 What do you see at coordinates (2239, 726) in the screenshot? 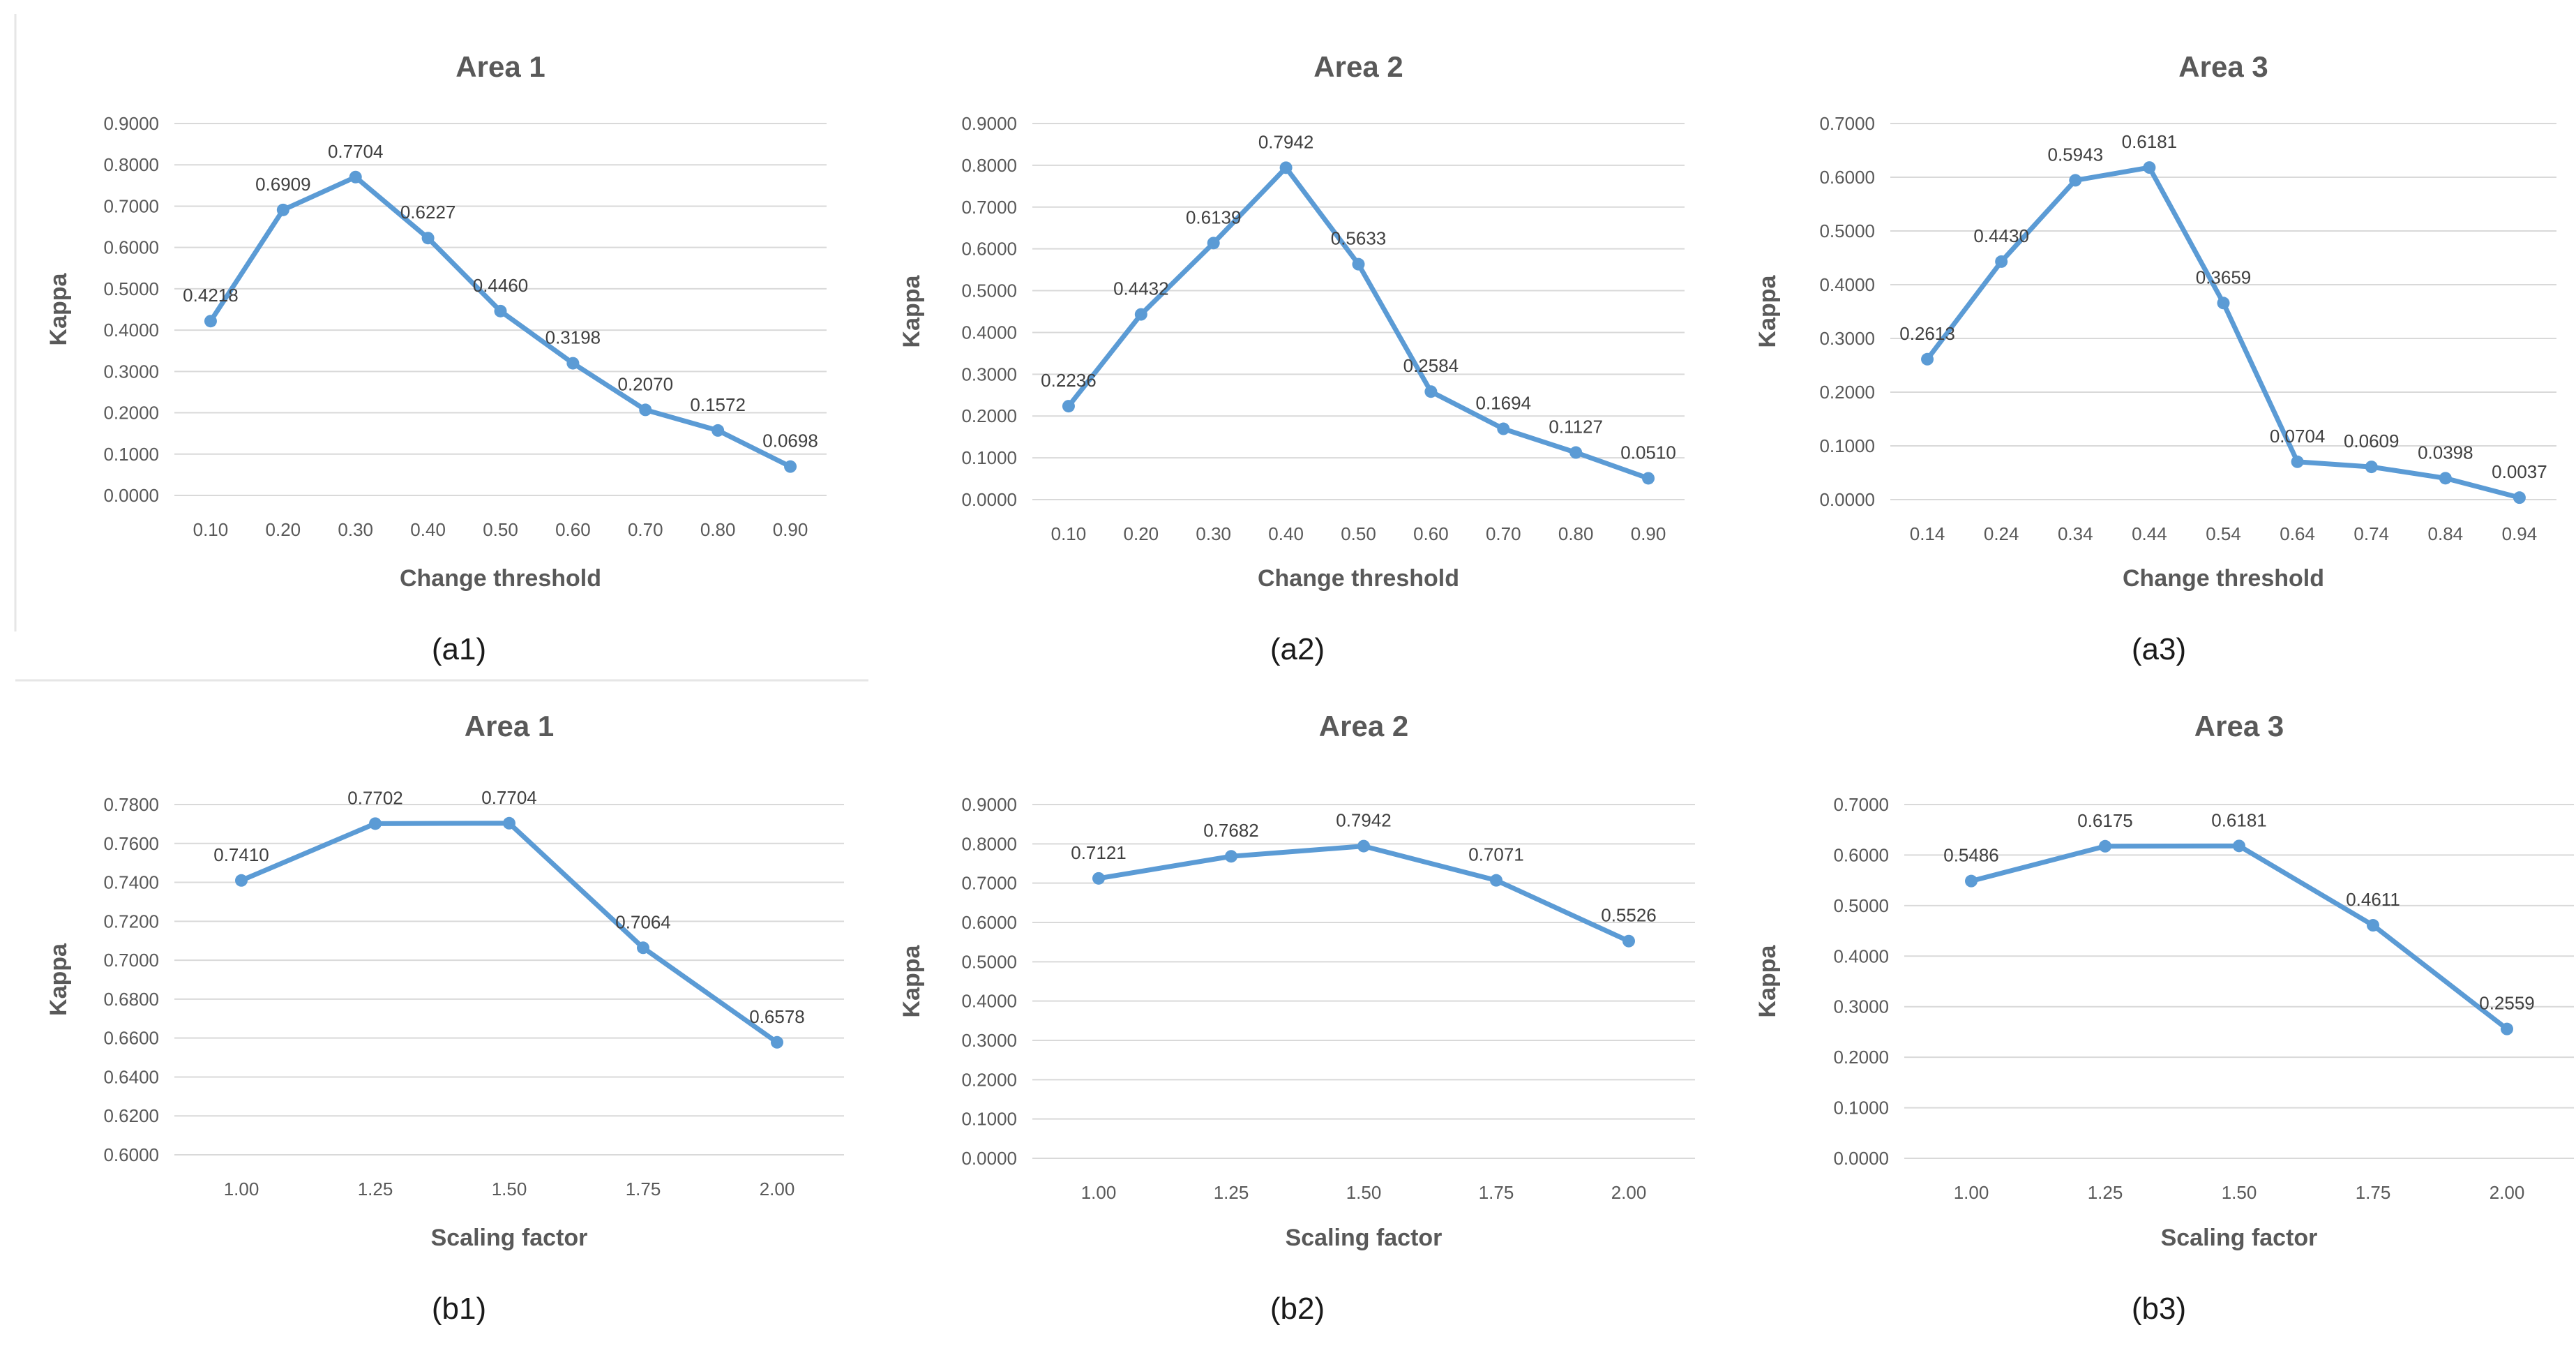
I see `chart-title: Area 3` at bounding box center [2239, 726].